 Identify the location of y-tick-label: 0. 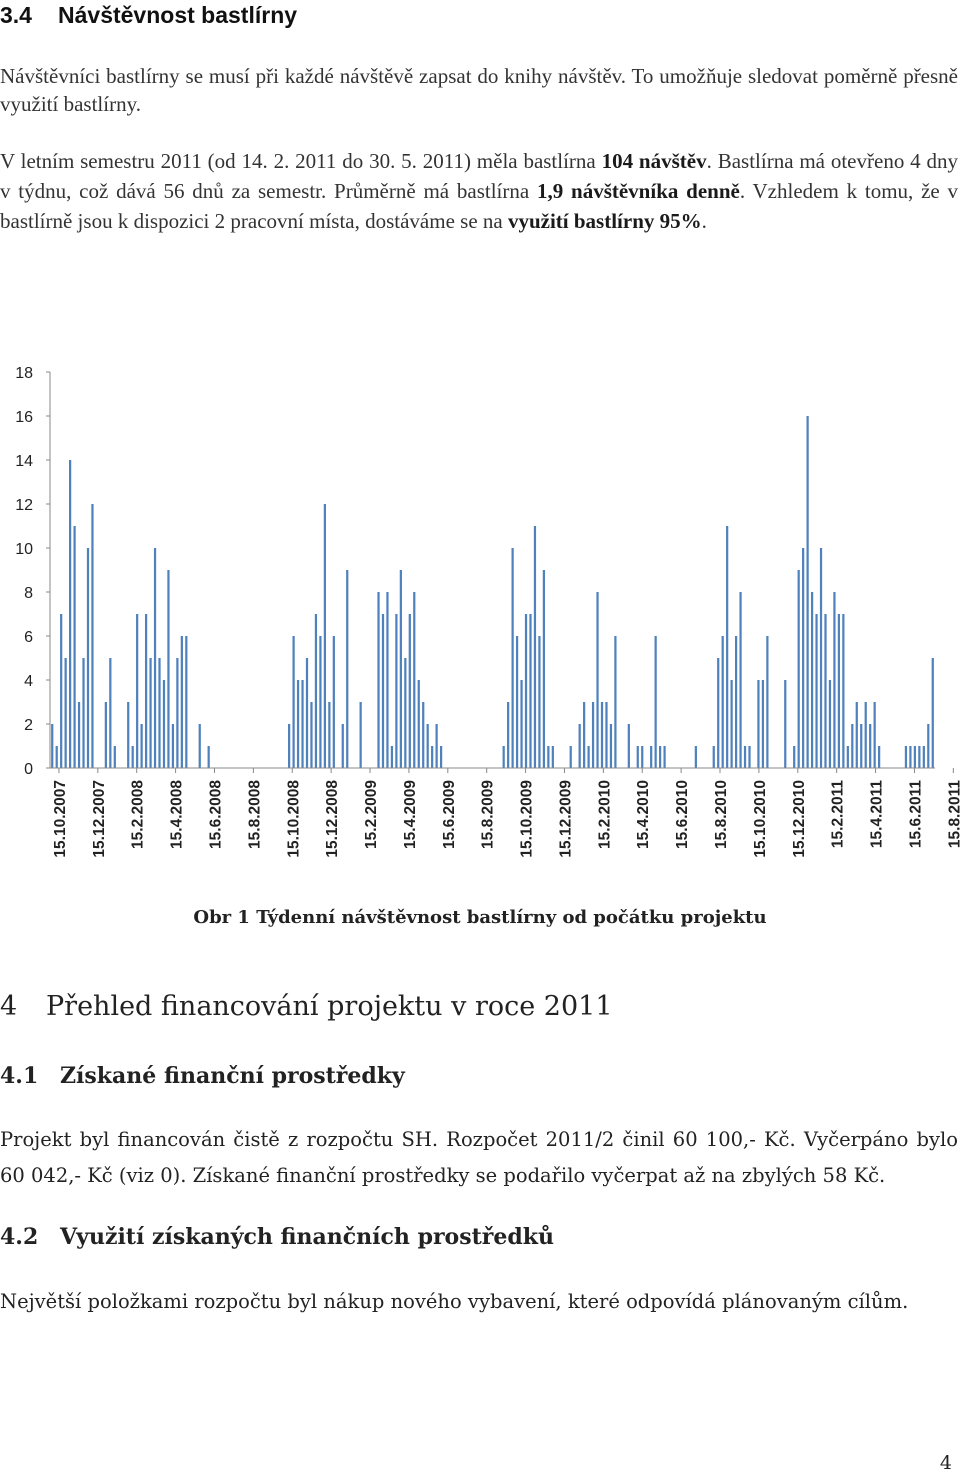
(28, 769).